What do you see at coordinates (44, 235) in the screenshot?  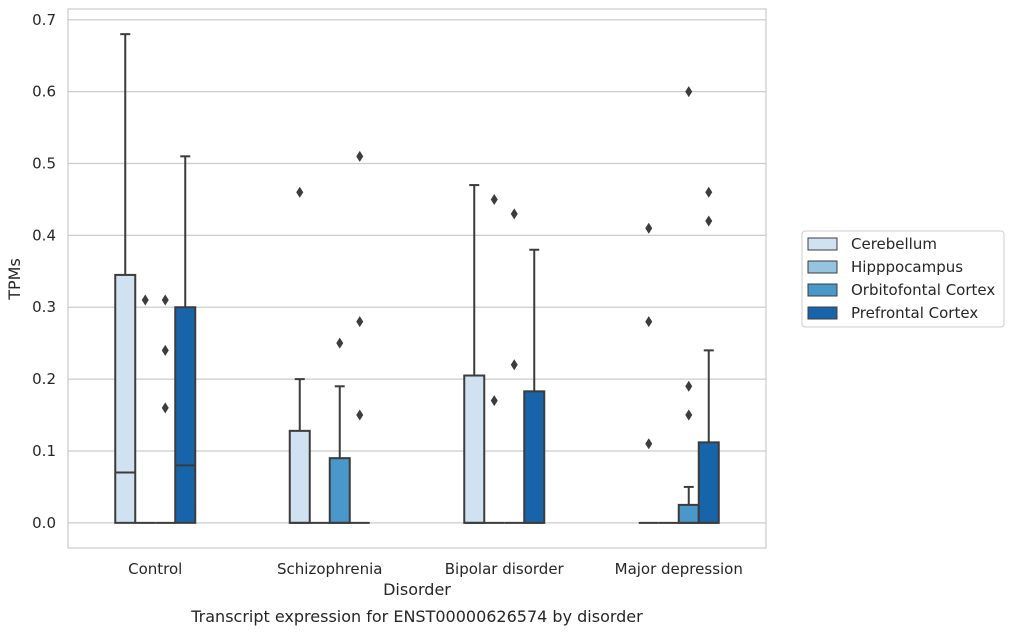 I see `y-tick-label: 0.4` at bounding box center [44, 235].